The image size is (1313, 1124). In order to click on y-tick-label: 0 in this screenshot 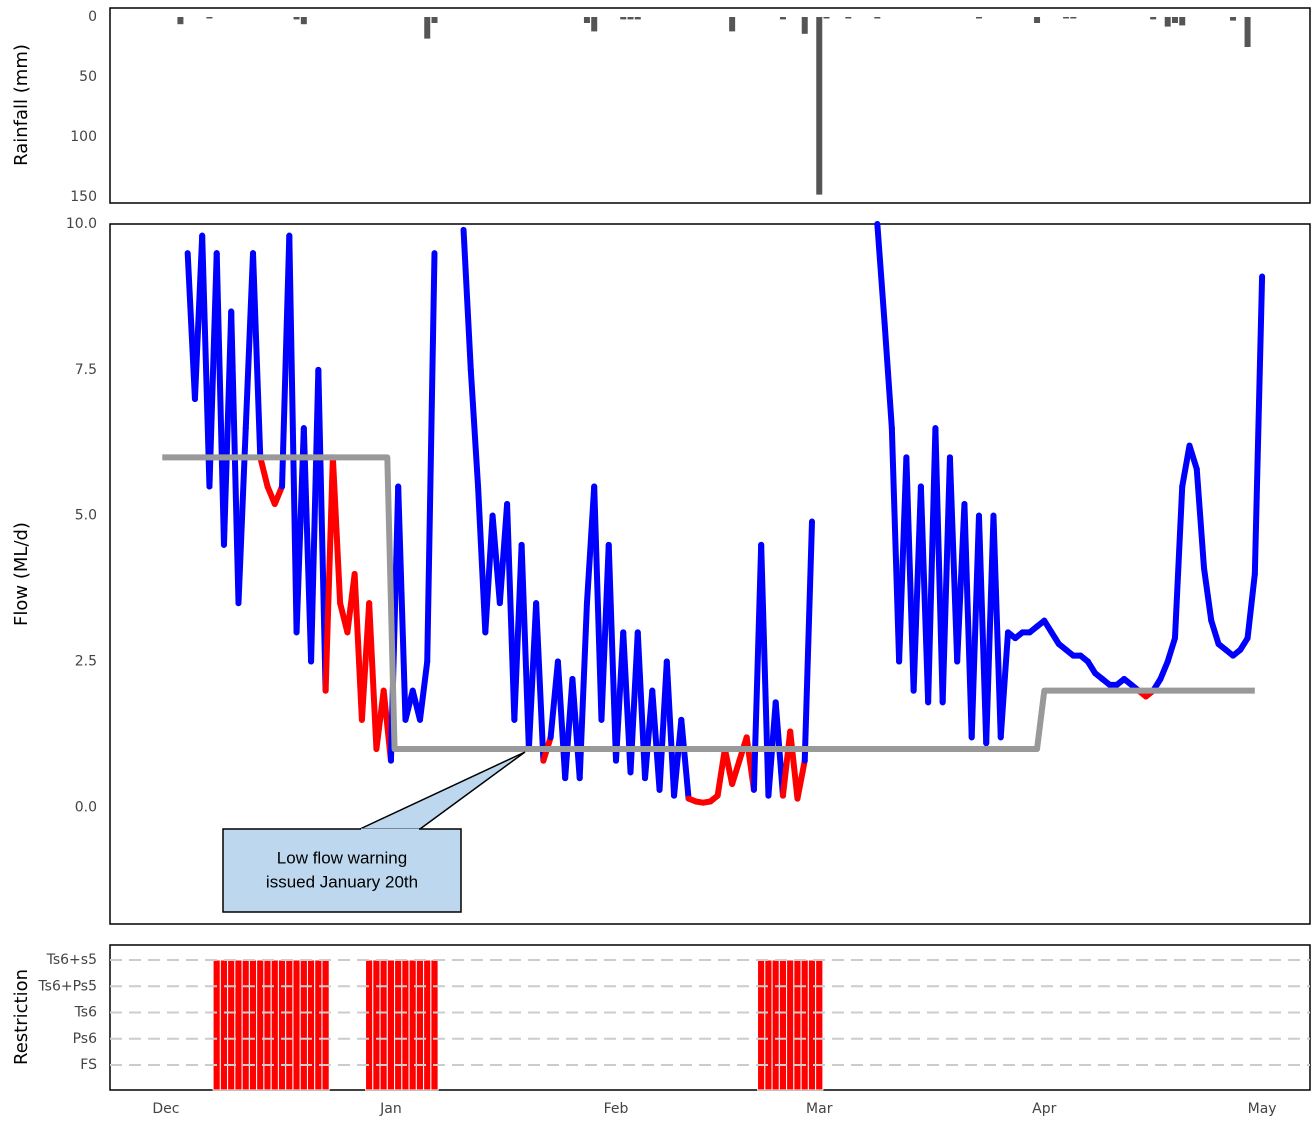, I will do `click(92, 17)`.